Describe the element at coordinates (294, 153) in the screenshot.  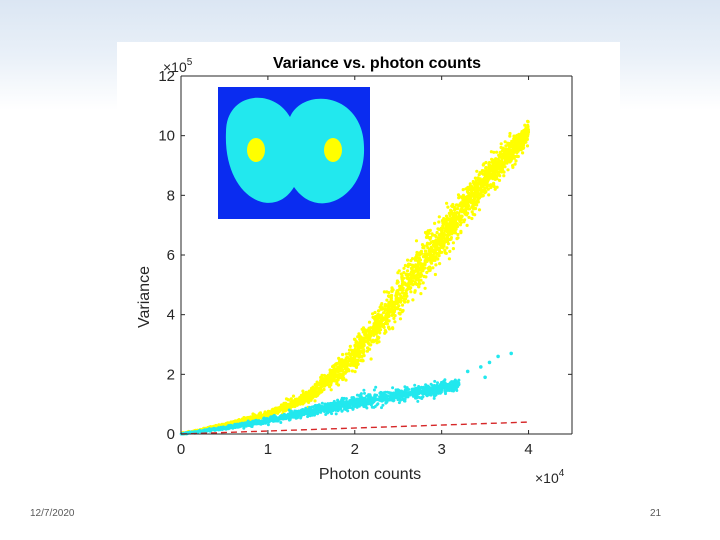
I see `inset-image` at that location.